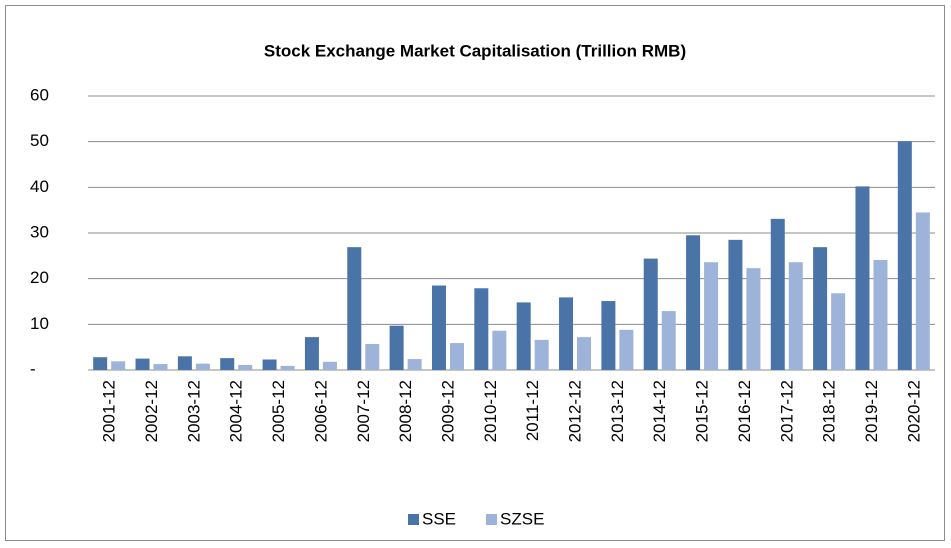 The height and width of the screenshot is (548, 951). I want to click on x-tick-label: 2016-12, so click(744, 411).